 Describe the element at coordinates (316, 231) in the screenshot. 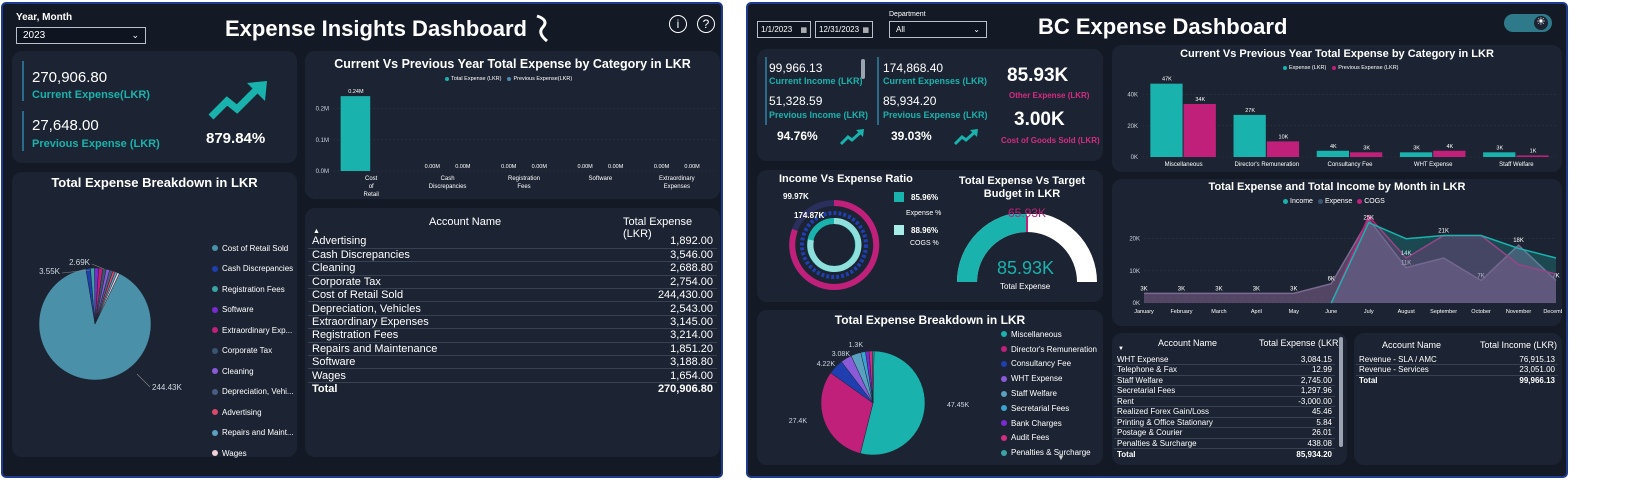

I see `sort-up-icon: ▲` at that location.